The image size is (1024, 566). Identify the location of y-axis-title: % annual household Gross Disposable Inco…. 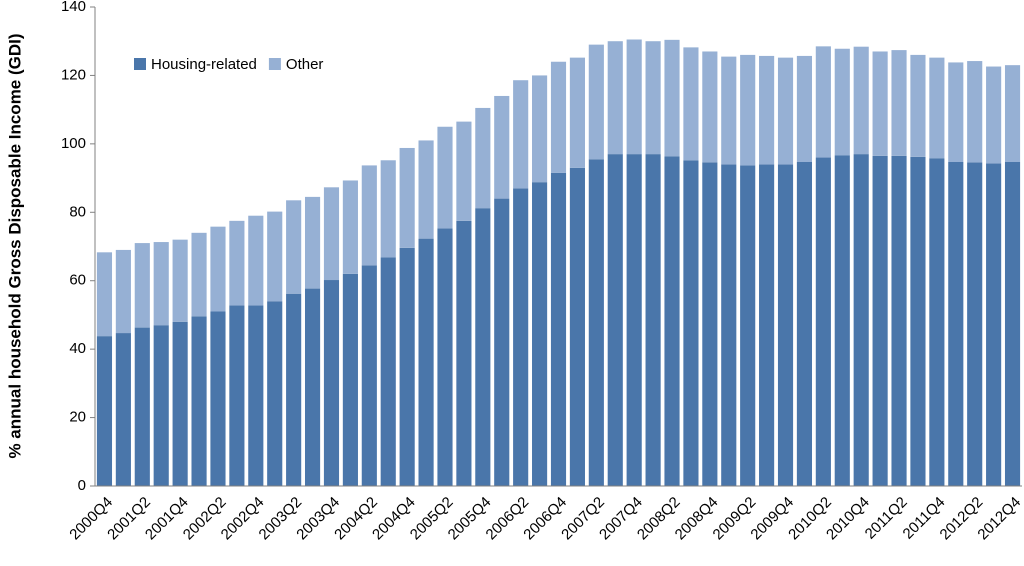
(14, 245).